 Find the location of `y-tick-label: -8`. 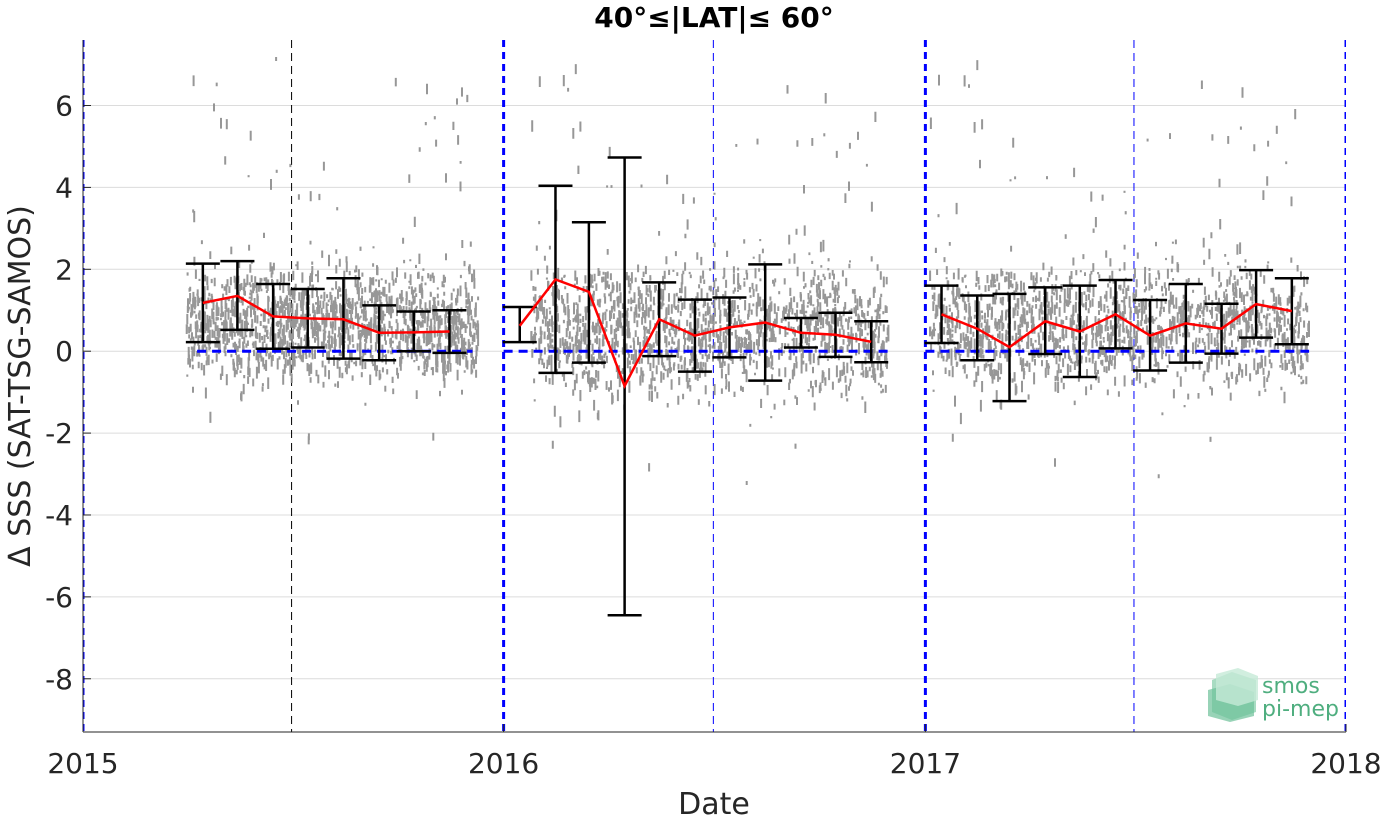

y-tick-label: -8 is located at coordinates (59, 679).